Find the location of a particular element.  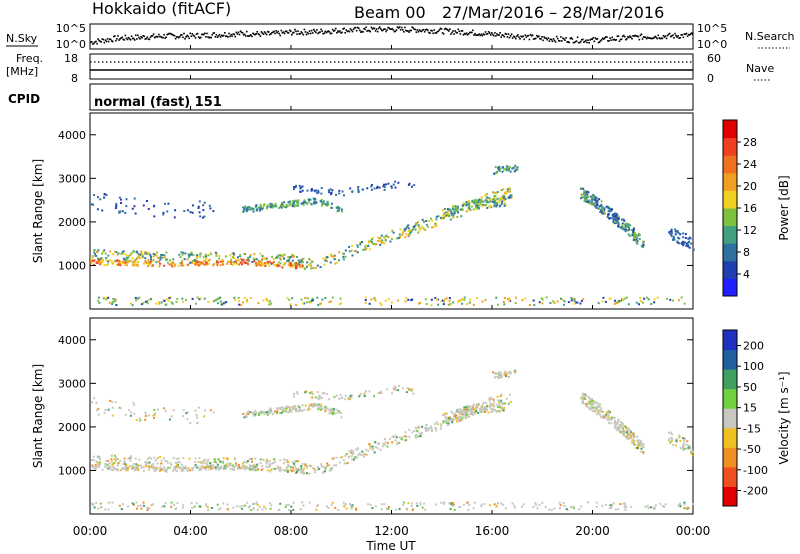

colorbar-swatch is located at coordinates (730, 359).